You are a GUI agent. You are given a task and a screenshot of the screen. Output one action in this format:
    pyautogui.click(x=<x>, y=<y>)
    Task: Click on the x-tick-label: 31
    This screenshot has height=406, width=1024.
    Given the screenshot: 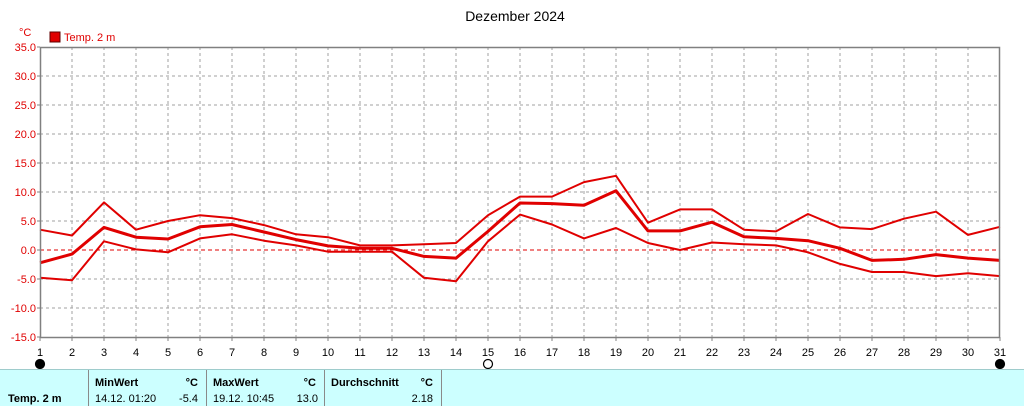 What is the action you would take?
    pyautogui.click(x=1000, y=353)
    